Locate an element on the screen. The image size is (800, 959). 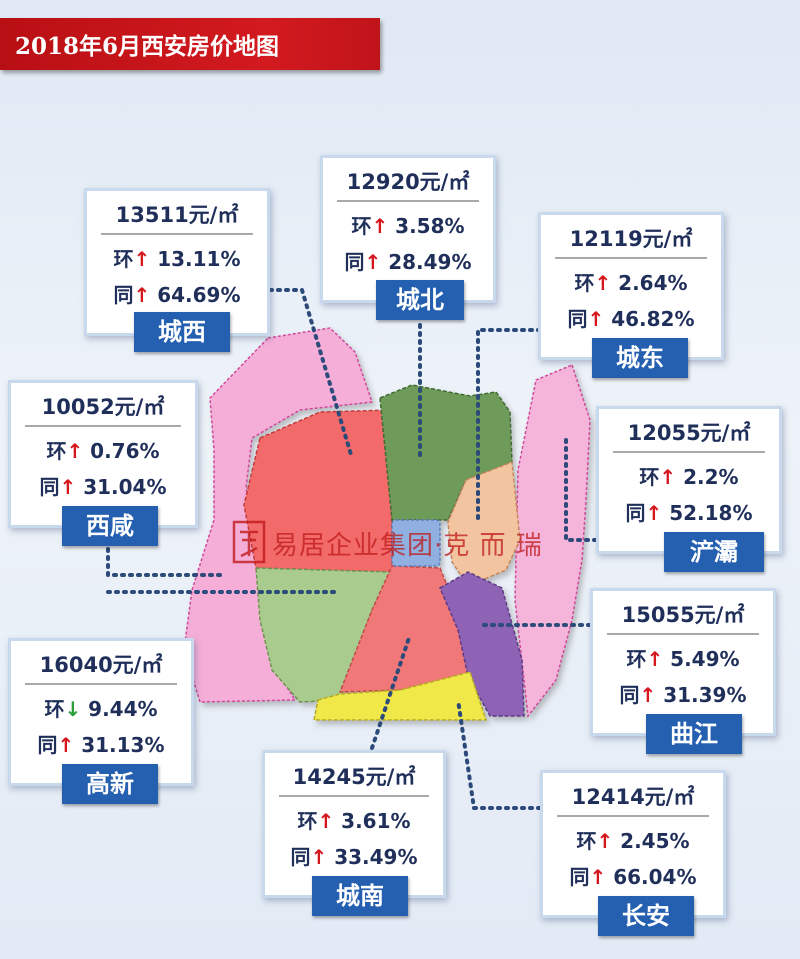
district-card-qujiang: 15055元/㎡ 环↑ 5.49% 同↑ 31.39% is located at coordinates (683, 662).